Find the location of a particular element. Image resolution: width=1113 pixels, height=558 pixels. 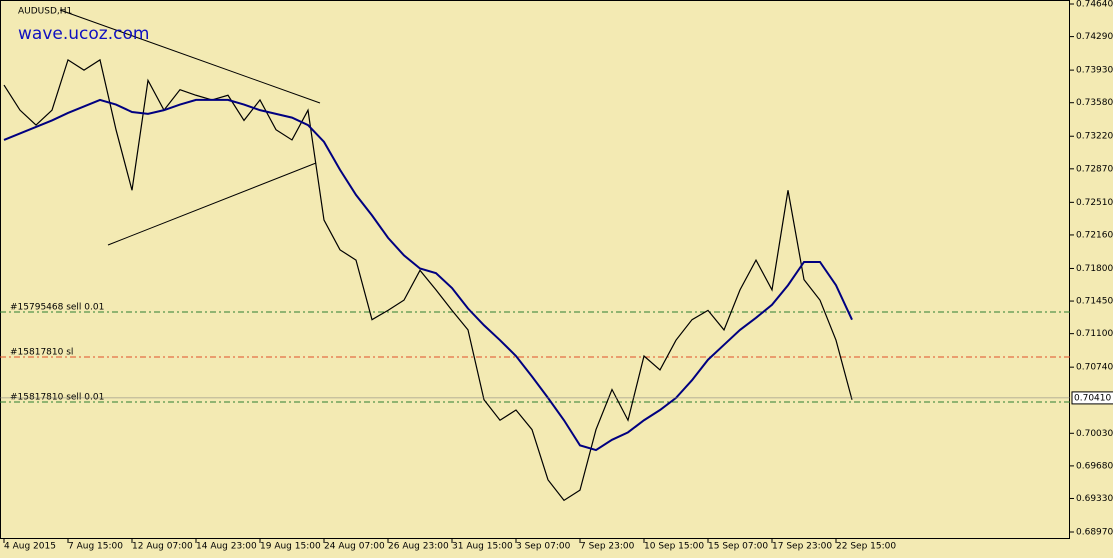

watermark: wave.ucoz.com is located at coordinates (83, 34).